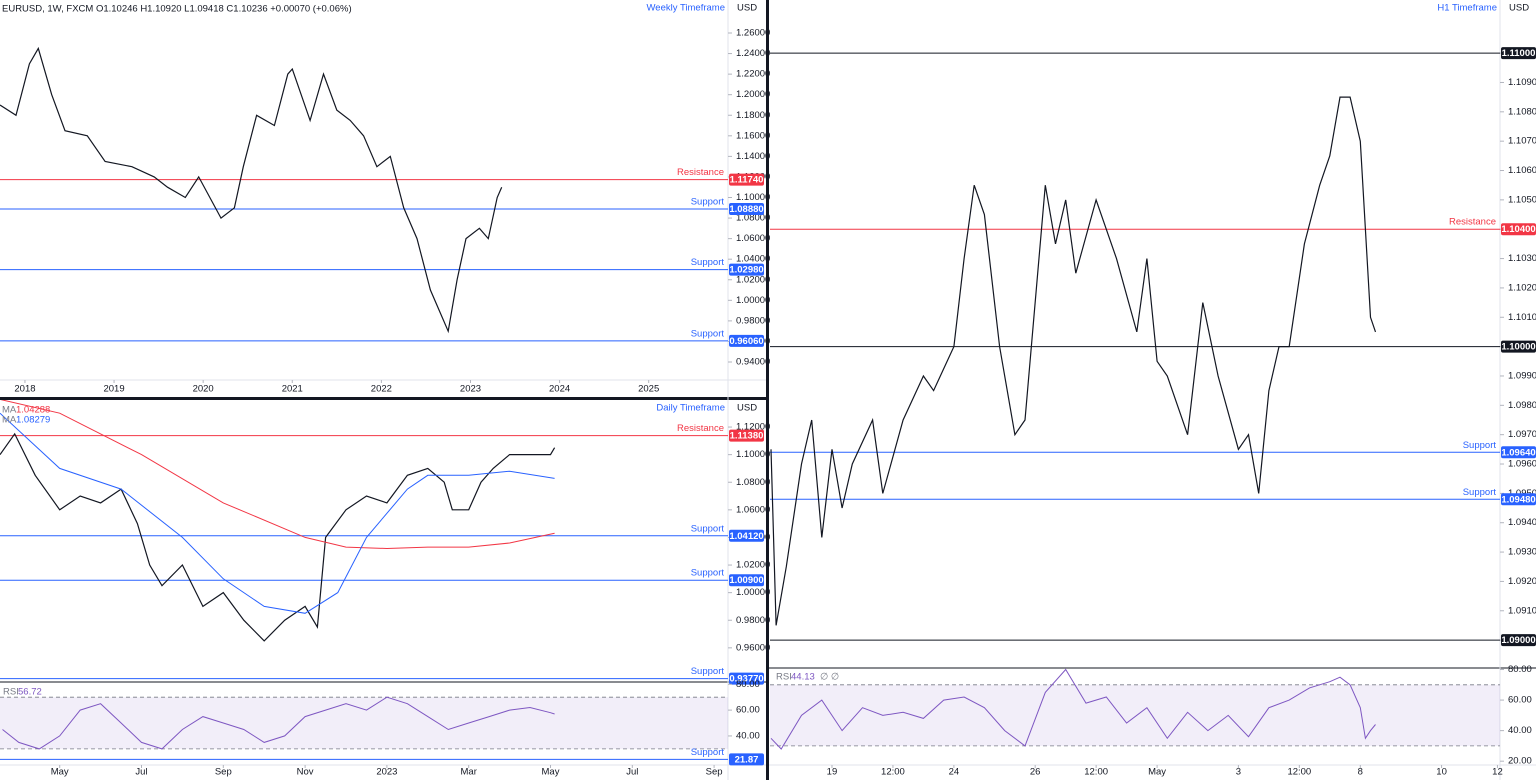 Image resolution: width=1536 pixels, height=780 pixels. Describe the element at coordinates (1522, 522) in the screenshot. I see `y-tick-label: 1.09400` at that location.